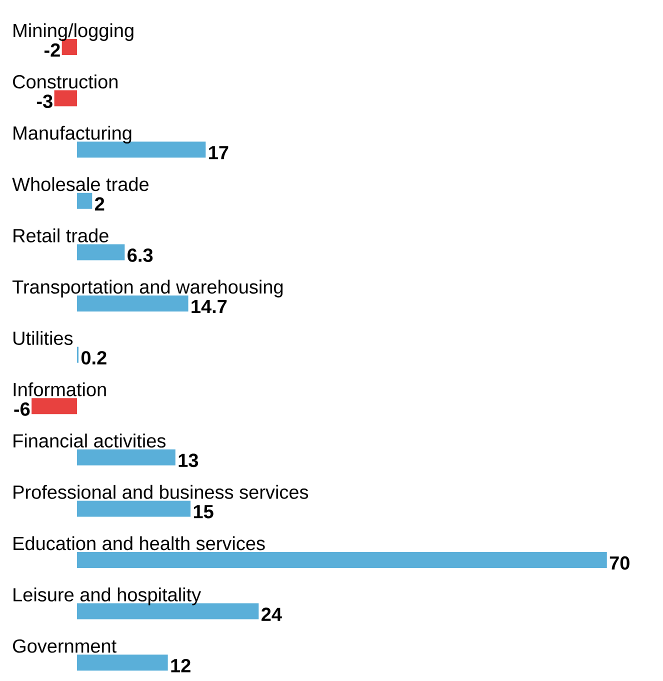 The width and height of the screenshot is (663, 681). Describe the element at coordinates (80, 184) in the screenshot. I see `y-tick-label: Wholesale trade` at that location.